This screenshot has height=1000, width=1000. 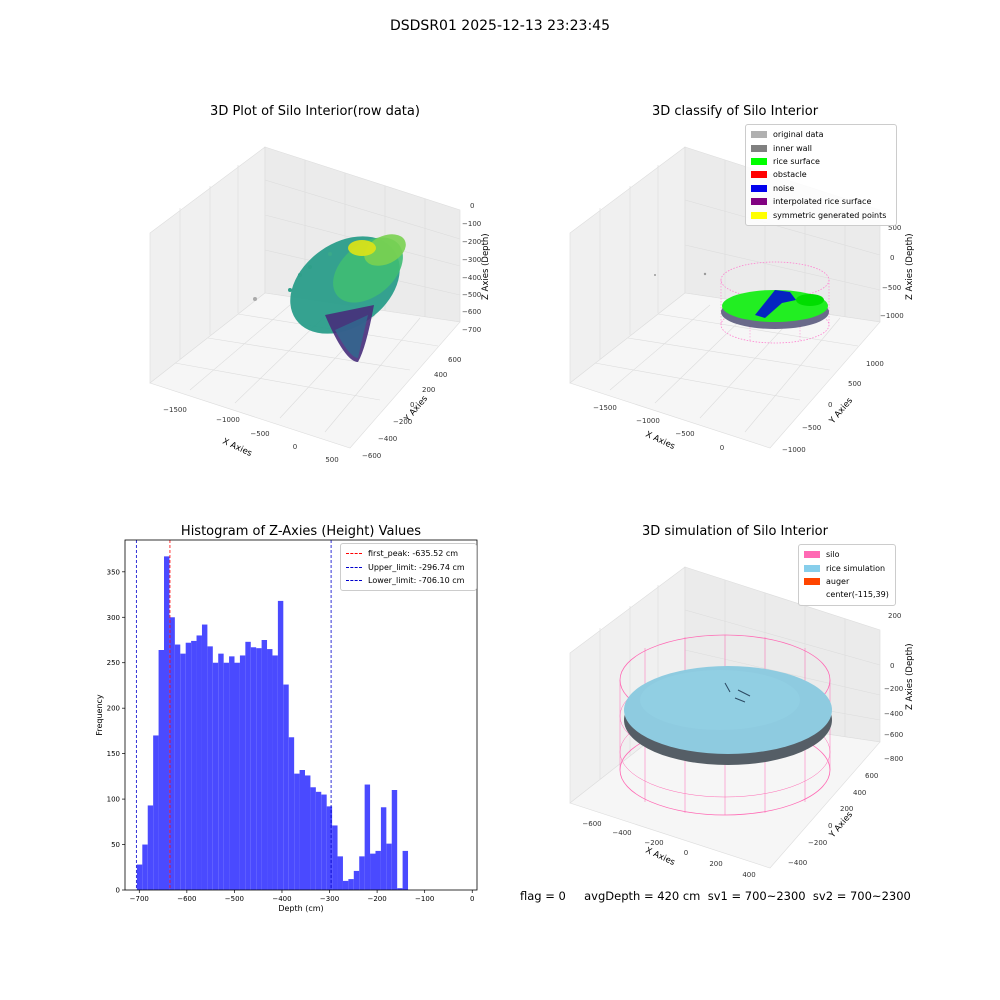 I want to click on classified-point-cloud, so click(x=742, y=302).